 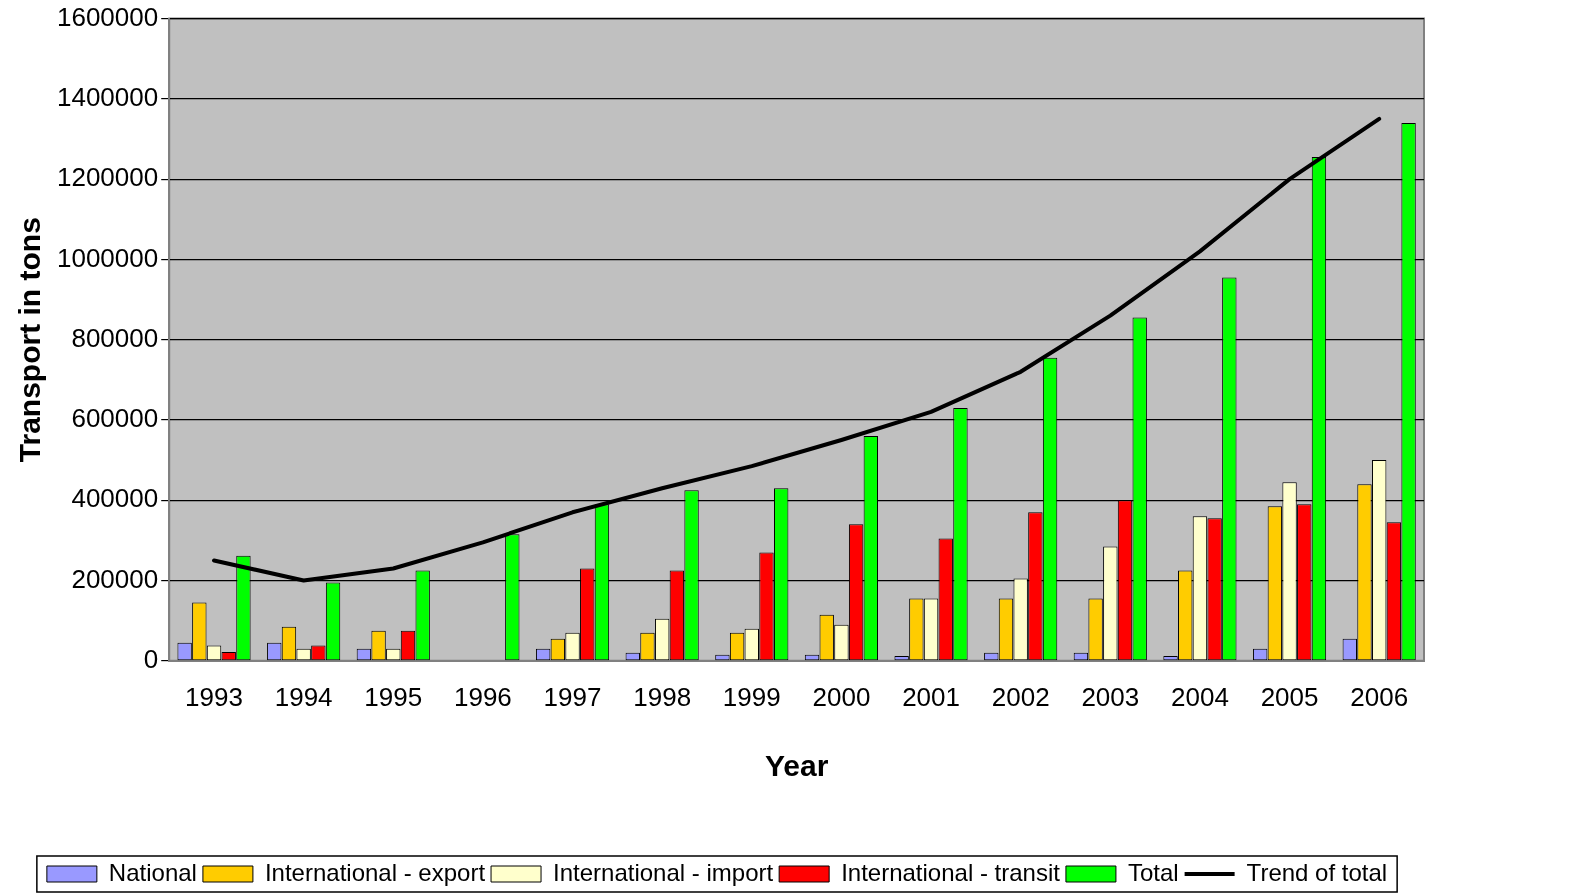 What do you see at coordinates (1289, 696) in the screenshot?
I see `x-tick-label: 2005` at bounding box center [1289, 696].